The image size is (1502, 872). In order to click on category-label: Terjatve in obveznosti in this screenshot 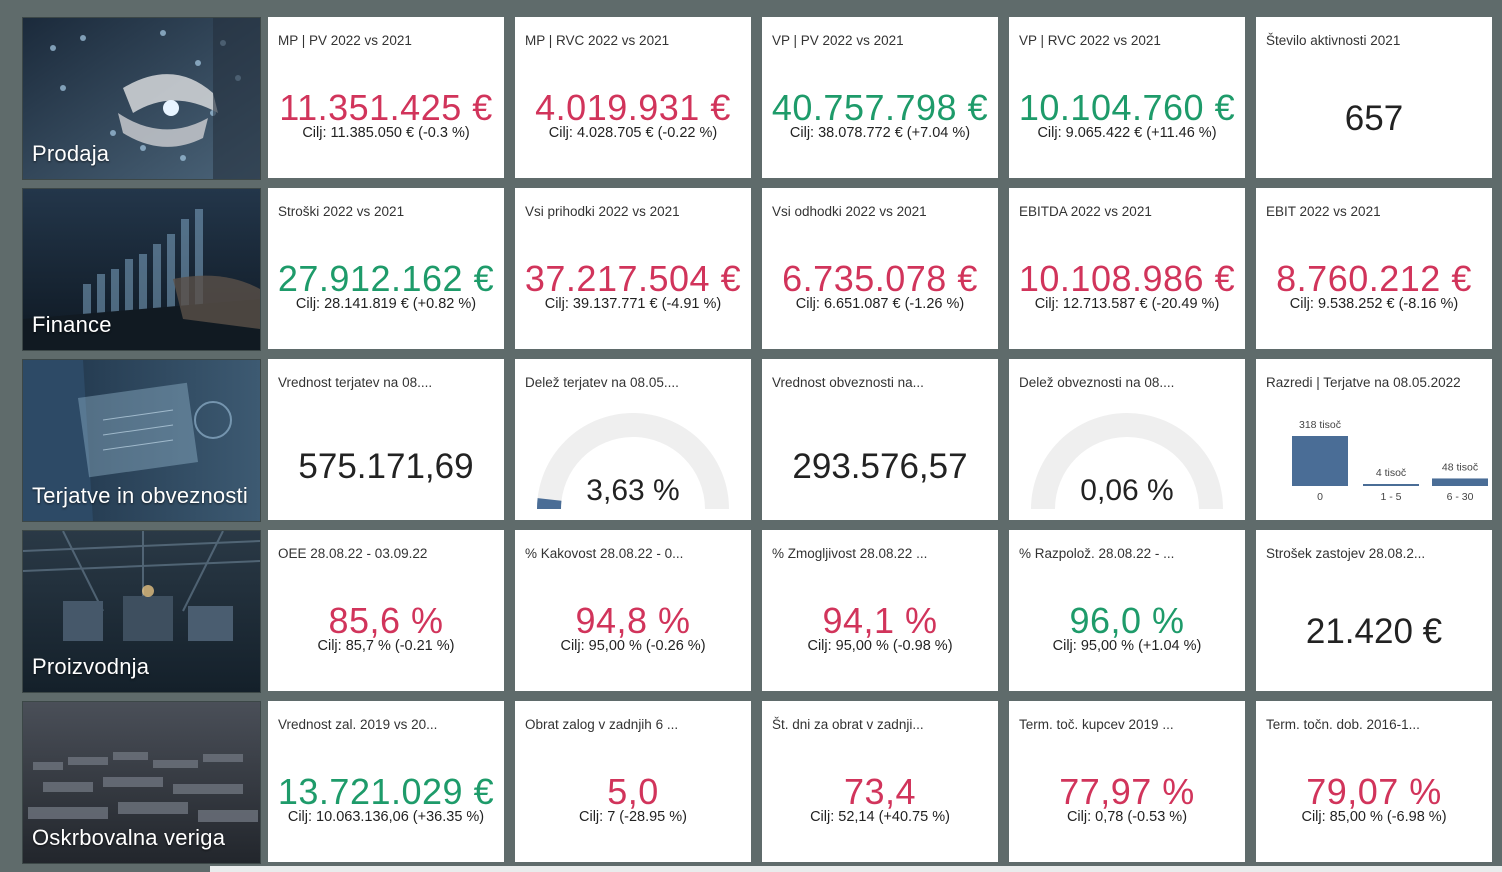, I will do `click(140, 495)`.